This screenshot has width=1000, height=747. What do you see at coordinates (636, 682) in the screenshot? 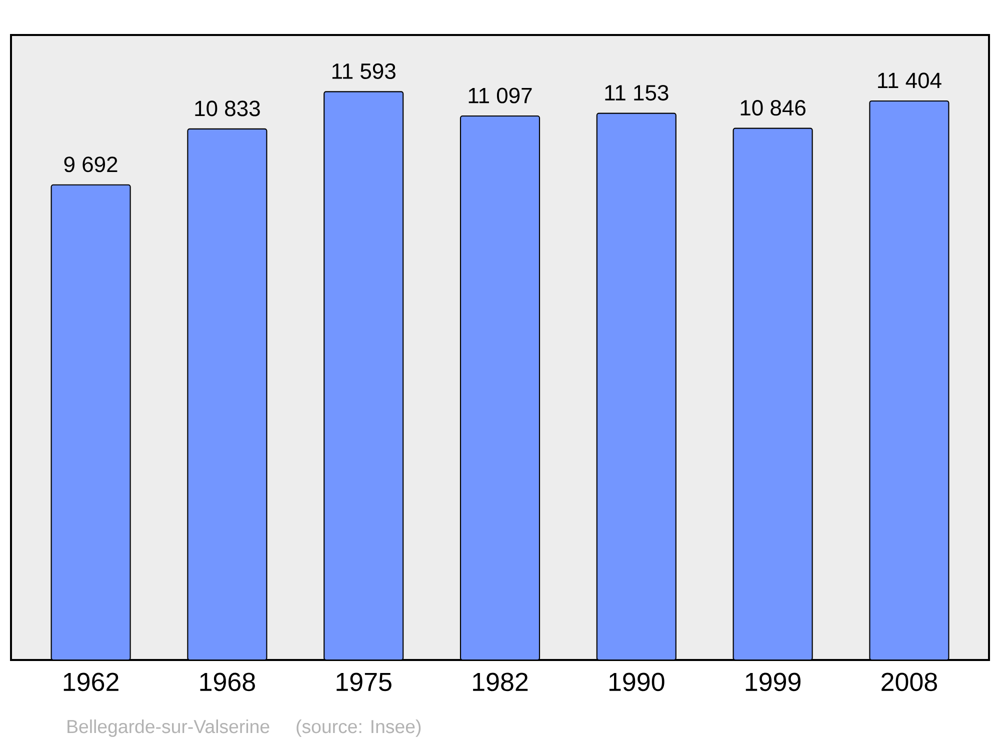
I see `x-tick-label: 1990` at bounding box center [636, 682].